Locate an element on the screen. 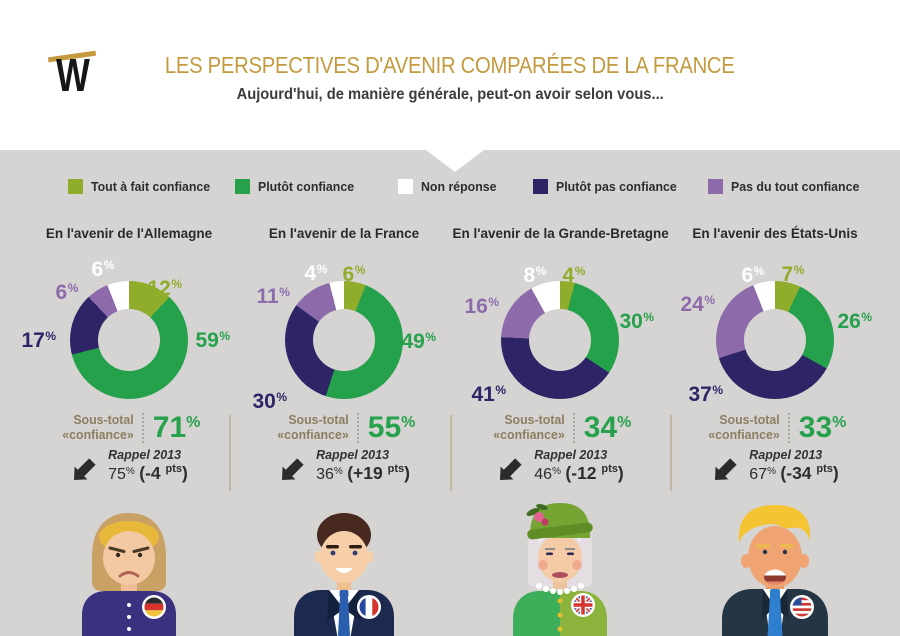 This screenshot has height=636, width=900. rappel-line: 75% (-4 pts) is located at coordinates (148, 473).